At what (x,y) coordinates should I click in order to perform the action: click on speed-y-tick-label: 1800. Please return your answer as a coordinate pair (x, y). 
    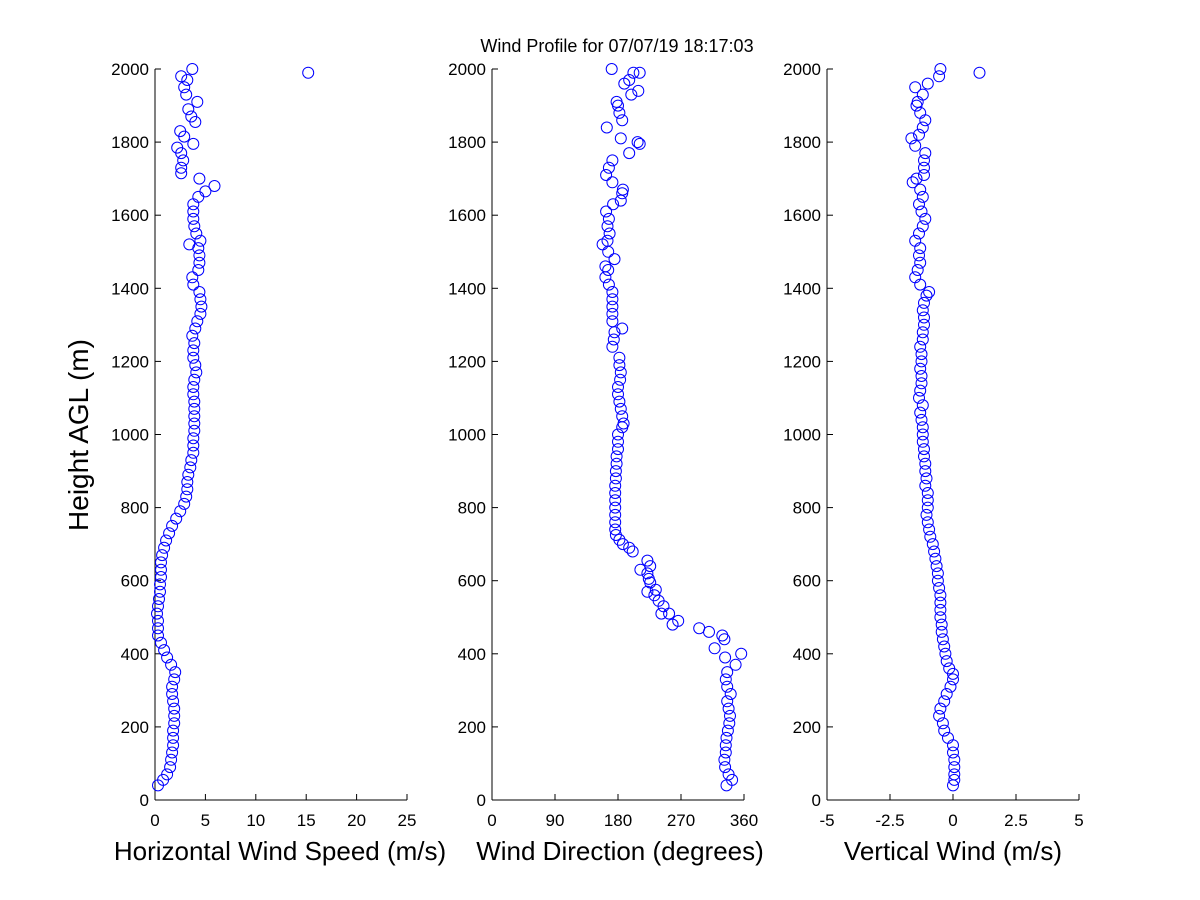
    Looking at the image, I should click on (130, 142).